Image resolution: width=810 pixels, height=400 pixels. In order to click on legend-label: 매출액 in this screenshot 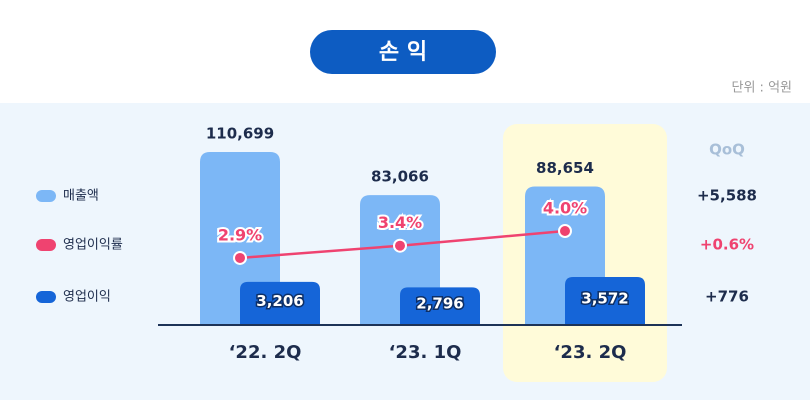, I will do `click(81, 196)`.